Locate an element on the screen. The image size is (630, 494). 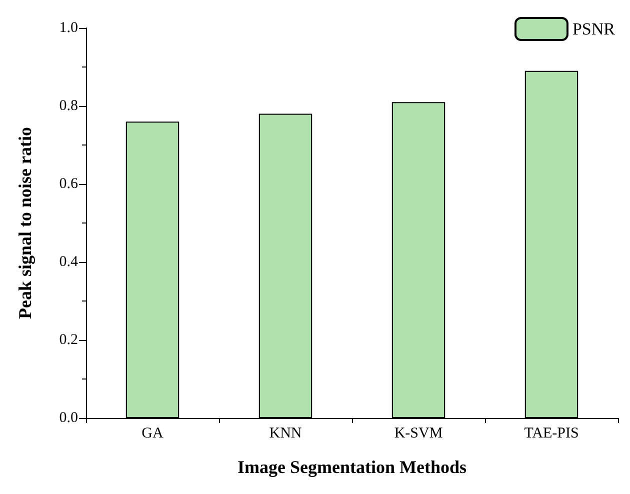
y-tick-label: 0.8 is located at coordinates (68, 106).